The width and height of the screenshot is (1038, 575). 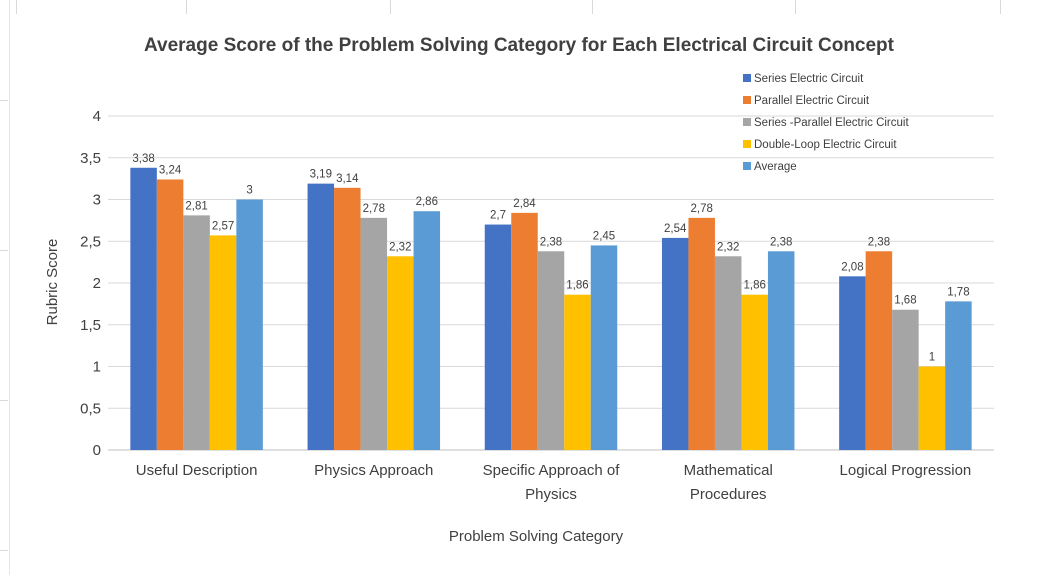 I want to click on data-label: 2,7, so click(x=498, y=216).